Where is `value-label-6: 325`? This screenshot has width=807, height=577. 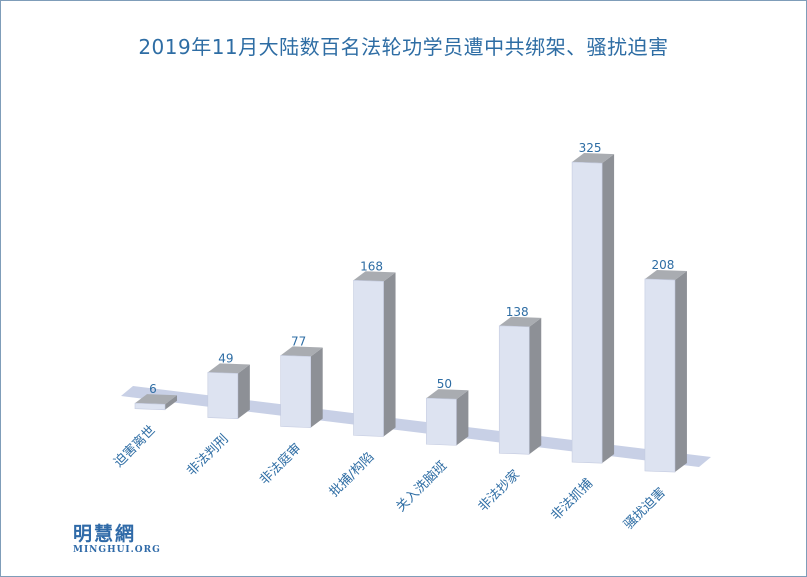 value-label-6: 325 is located at coordinates (590, 148).